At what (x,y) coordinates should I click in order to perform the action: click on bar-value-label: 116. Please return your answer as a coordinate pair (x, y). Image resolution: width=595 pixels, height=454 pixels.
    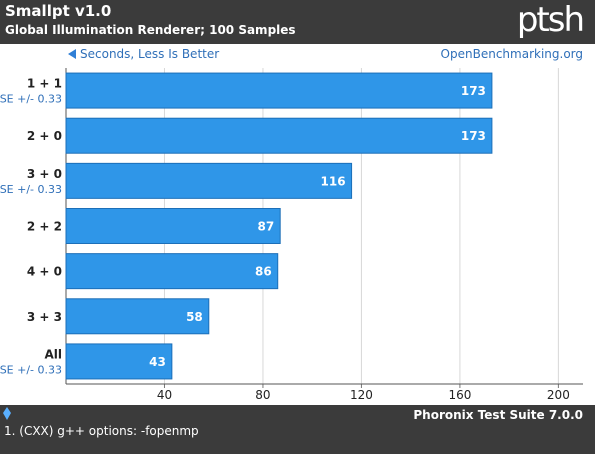
    Looking at the image, I should click on (333, 181).